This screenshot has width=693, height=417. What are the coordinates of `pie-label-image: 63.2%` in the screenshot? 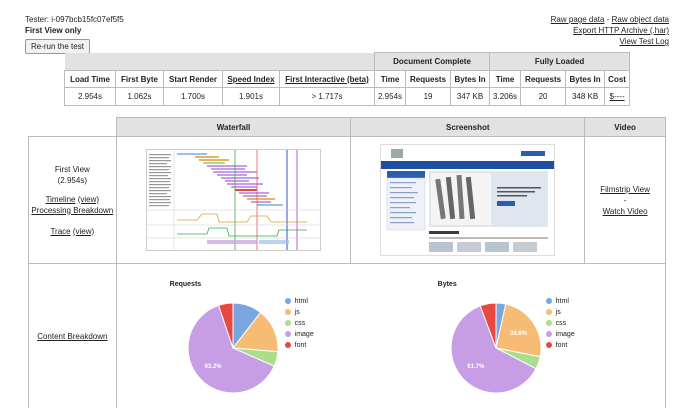 It's located at (213, 367).